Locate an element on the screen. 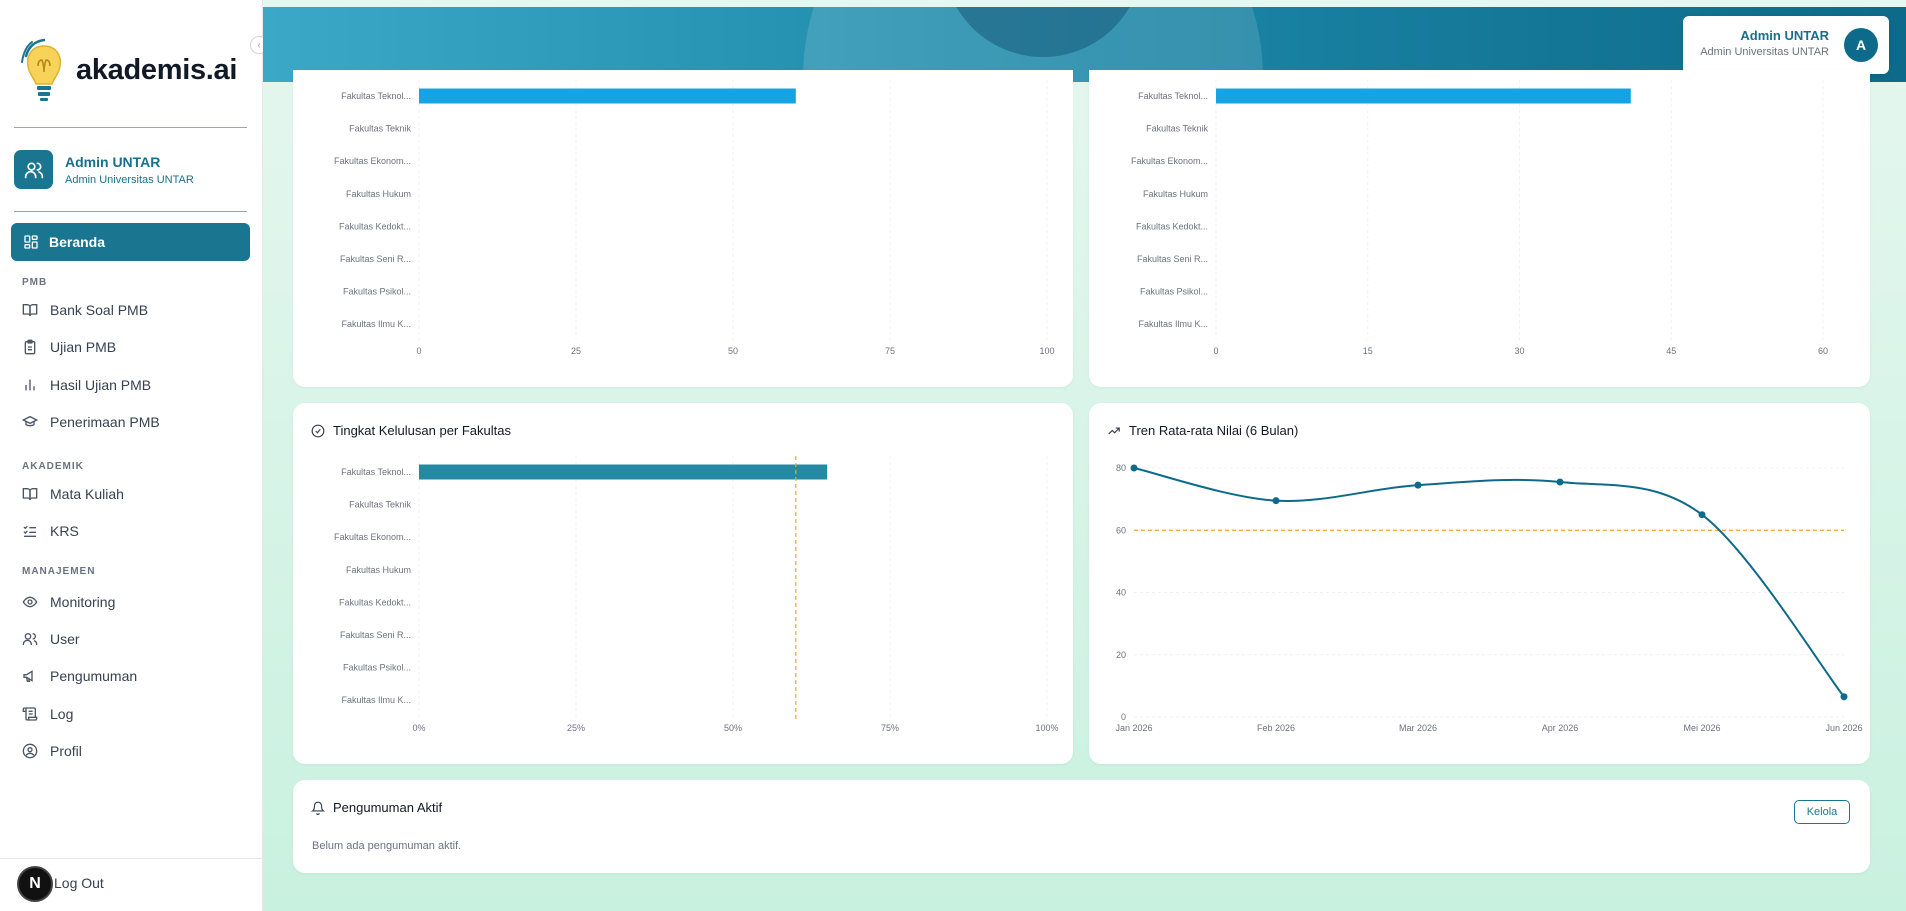  logout-label: Log Out is located at coordinates (79, 883).